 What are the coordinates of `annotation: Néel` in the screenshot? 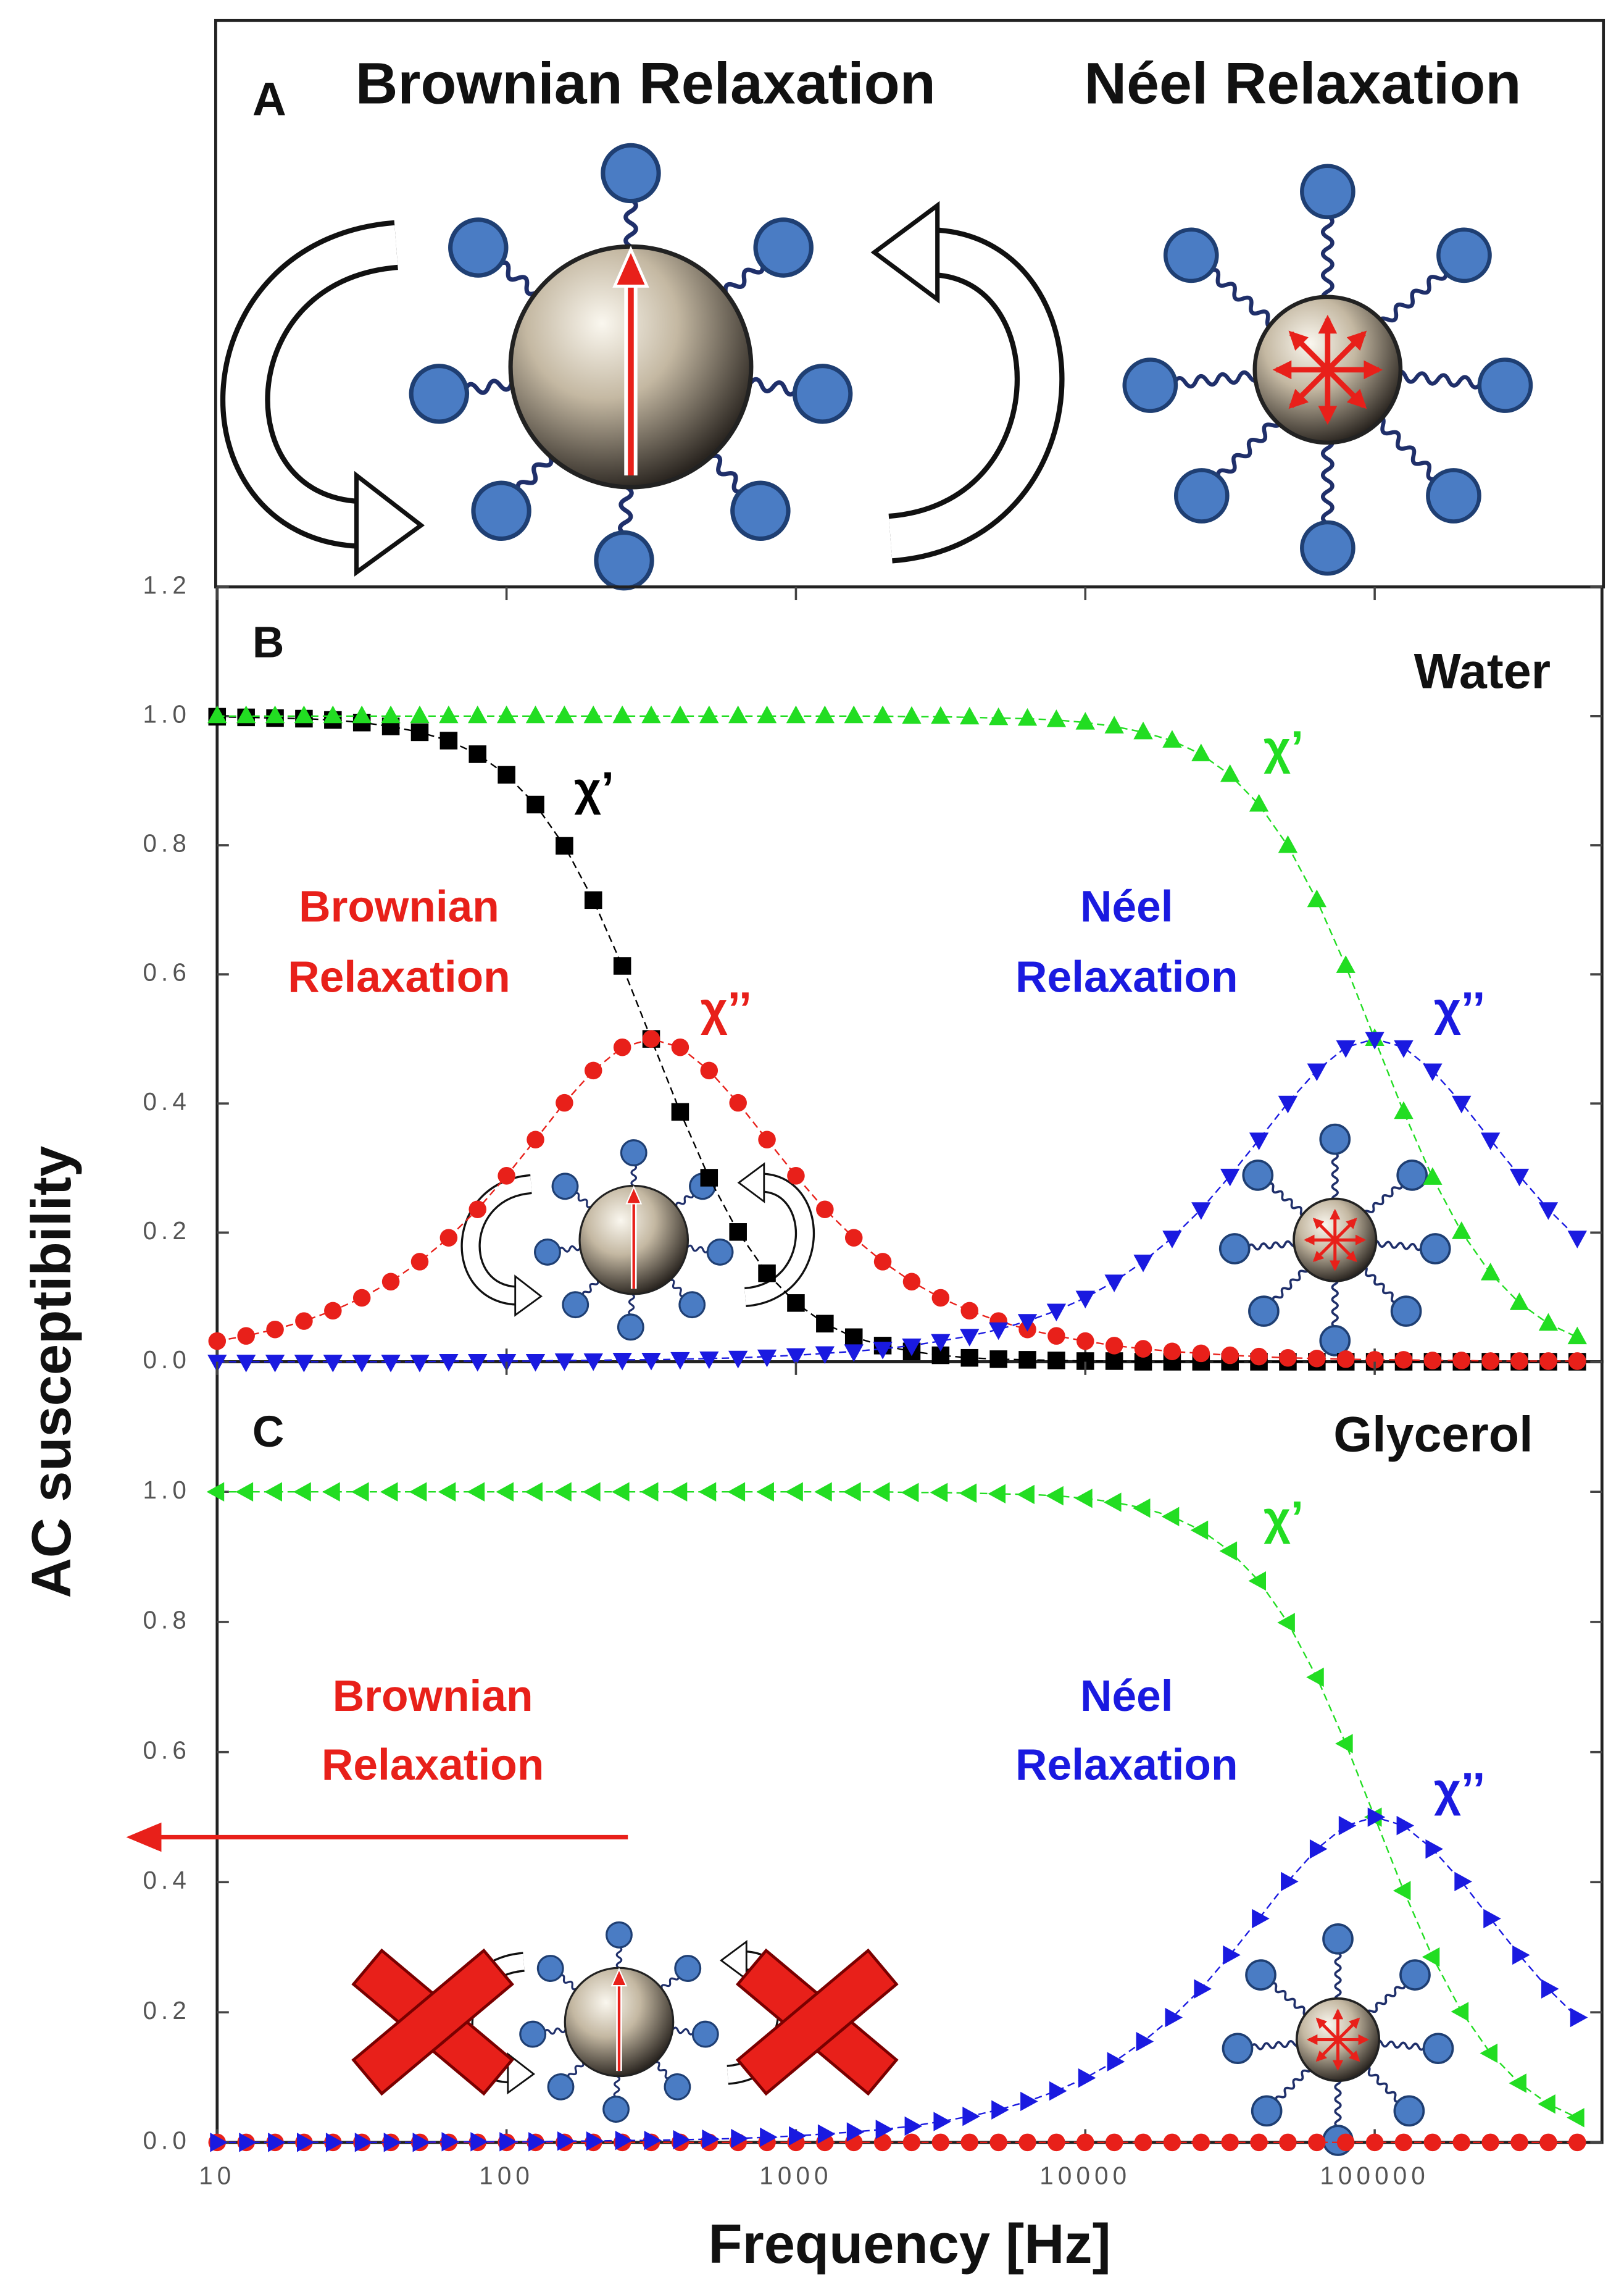 It's located at (1126, 1696).